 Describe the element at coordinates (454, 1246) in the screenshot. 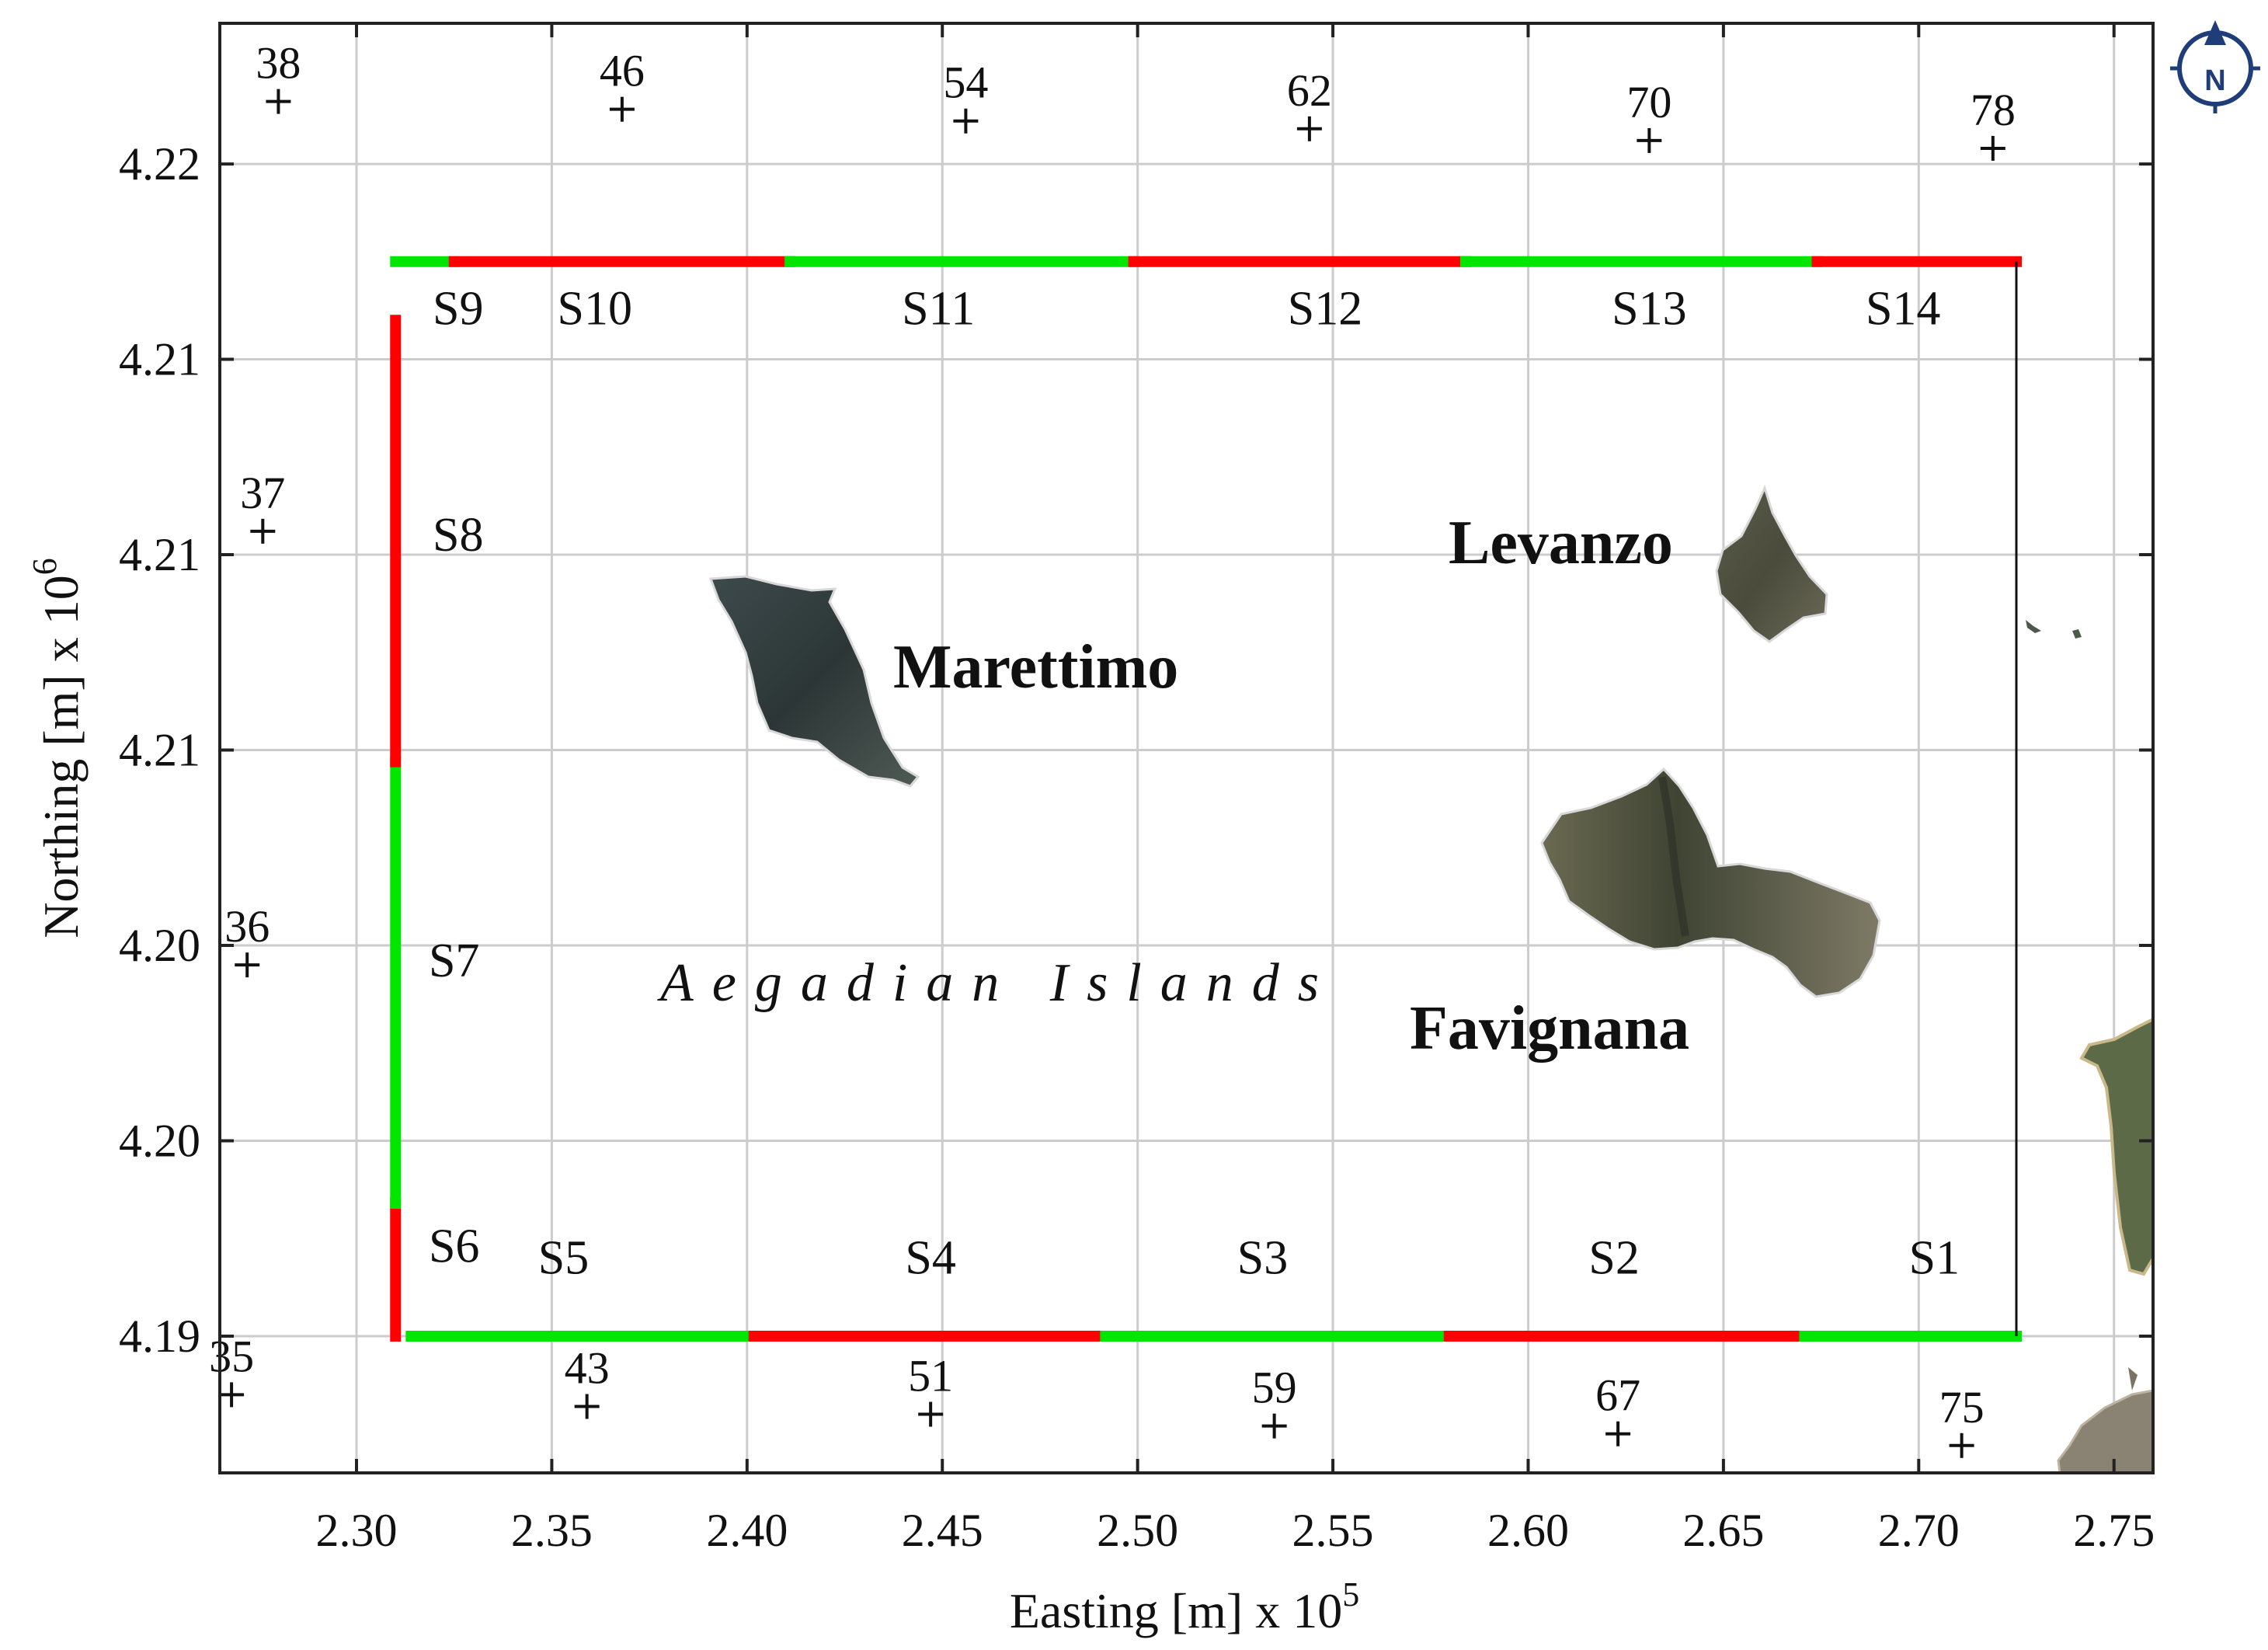

I see `segment-label-s6: S6` at that location.